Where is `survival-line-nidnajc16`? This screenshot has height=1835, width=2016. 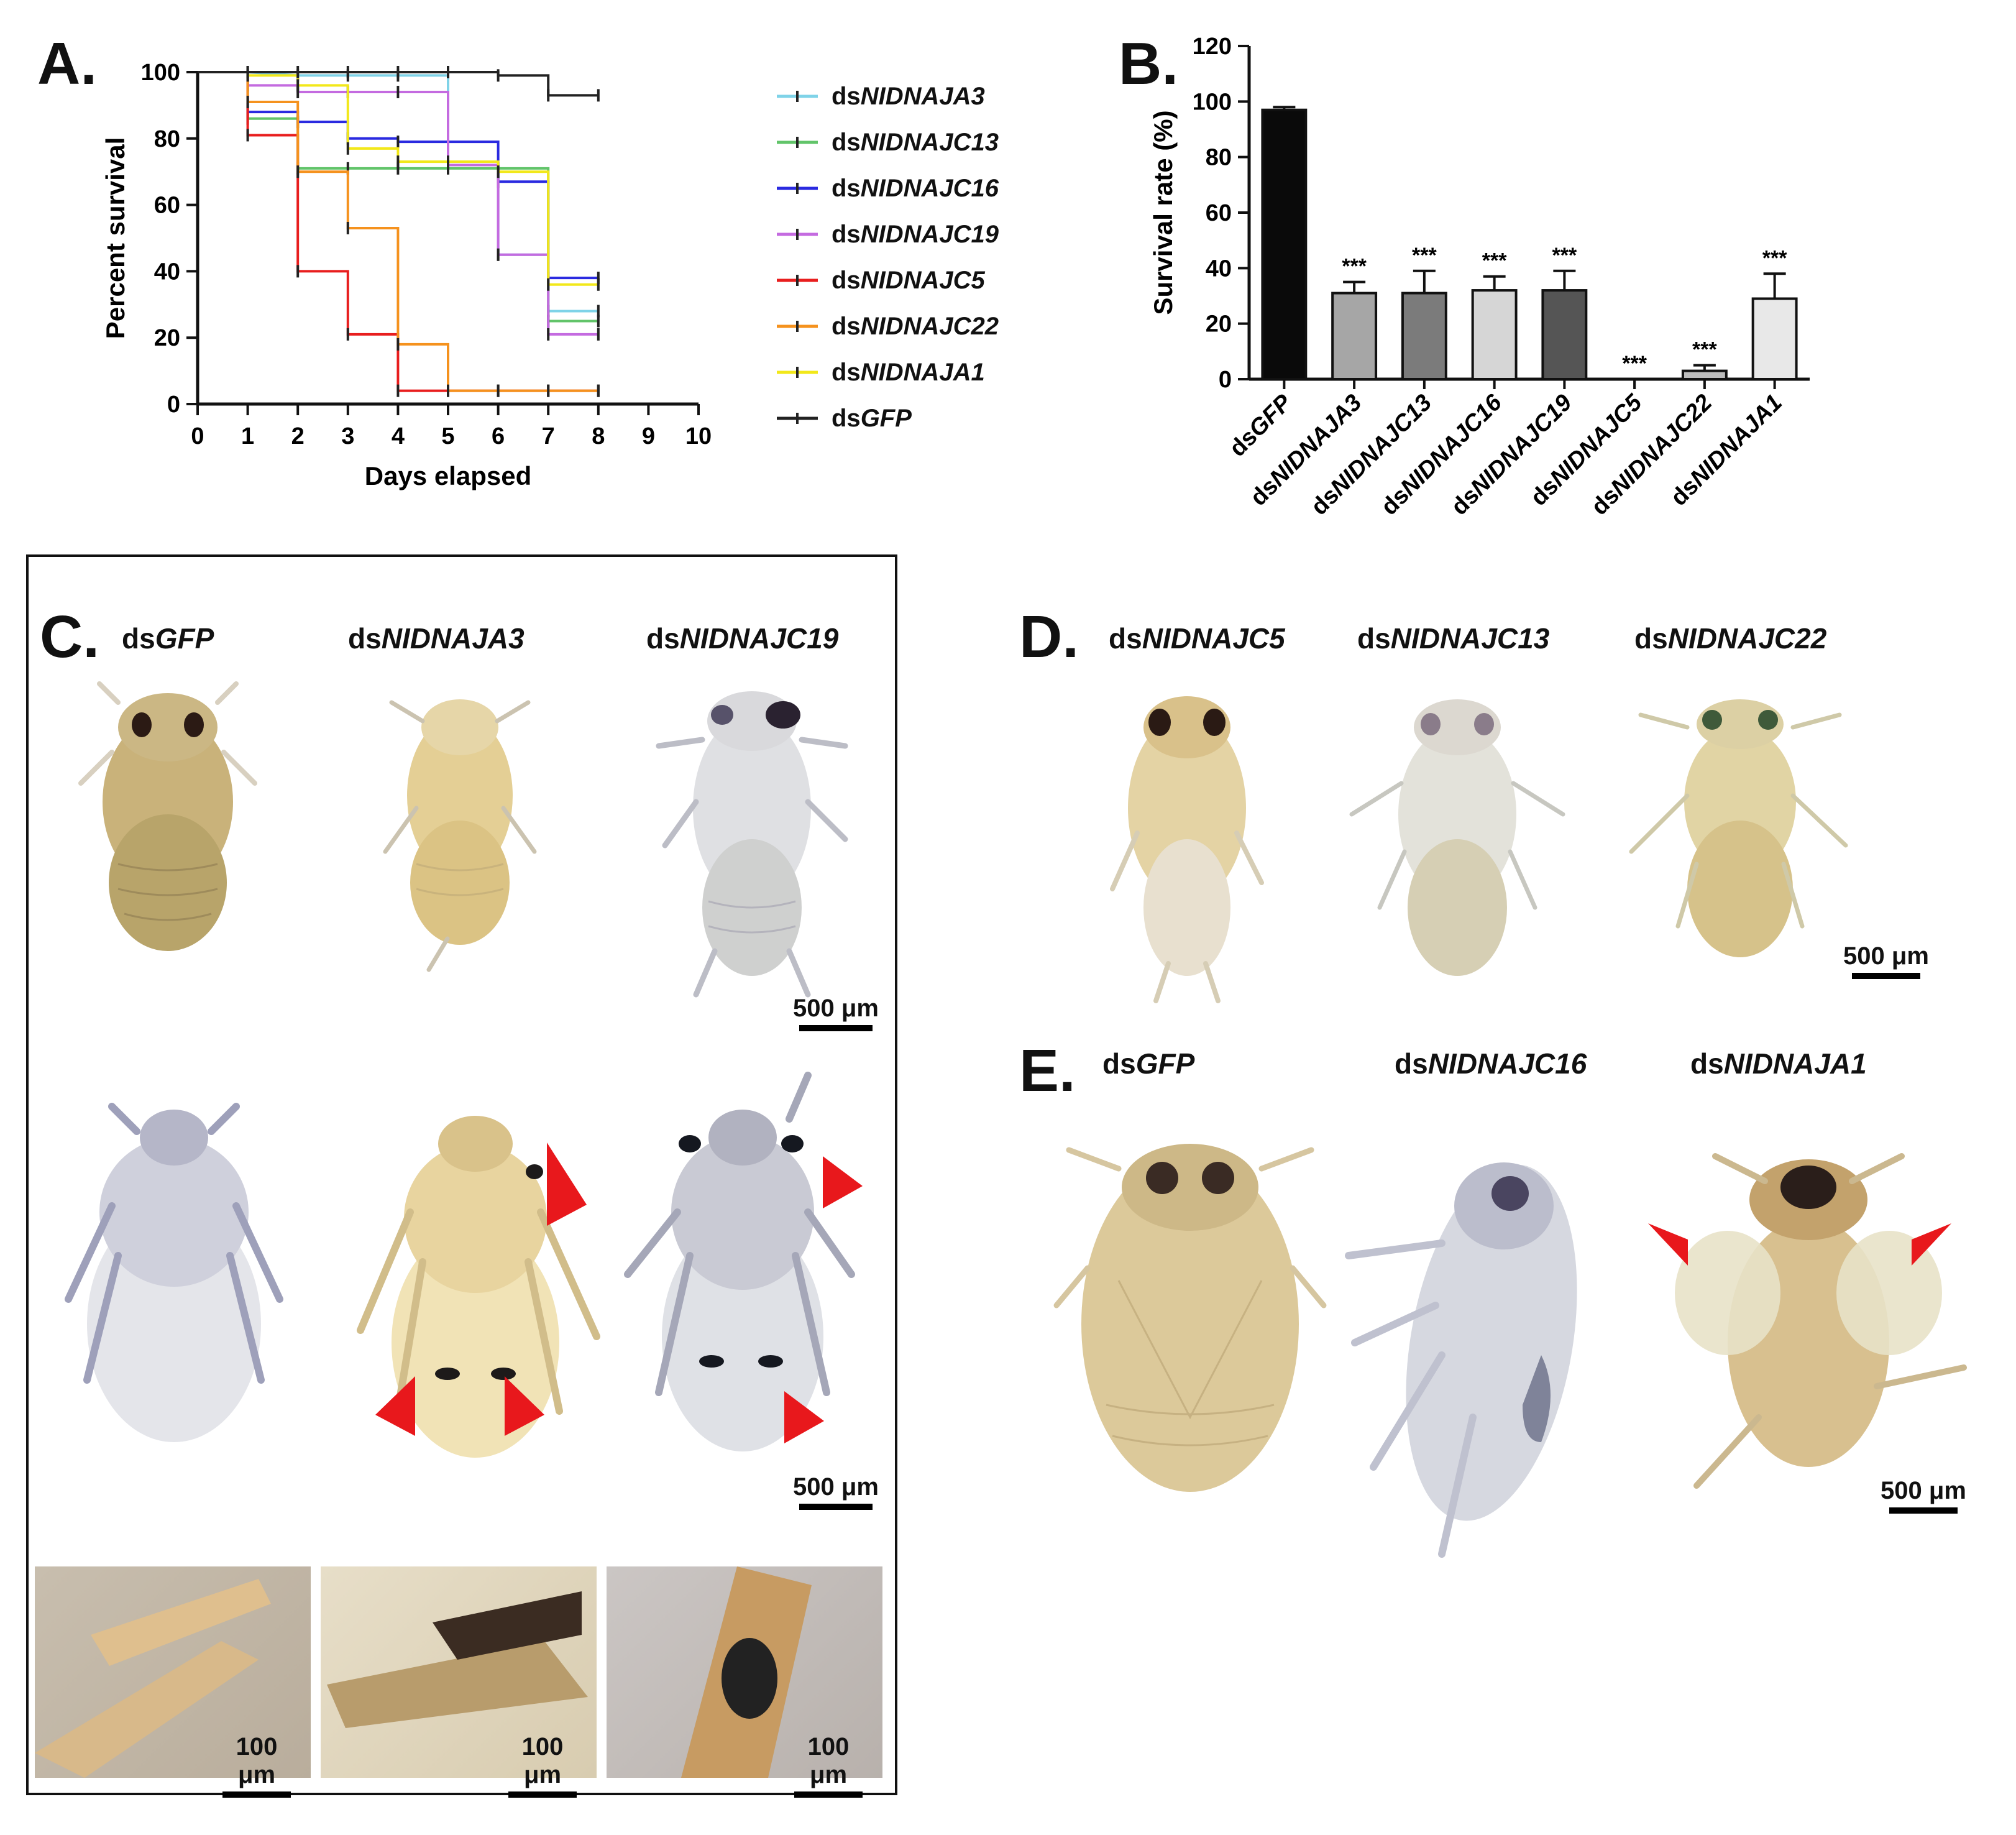
survival-line-nidnajc16 is located at coordinates (398, 176).